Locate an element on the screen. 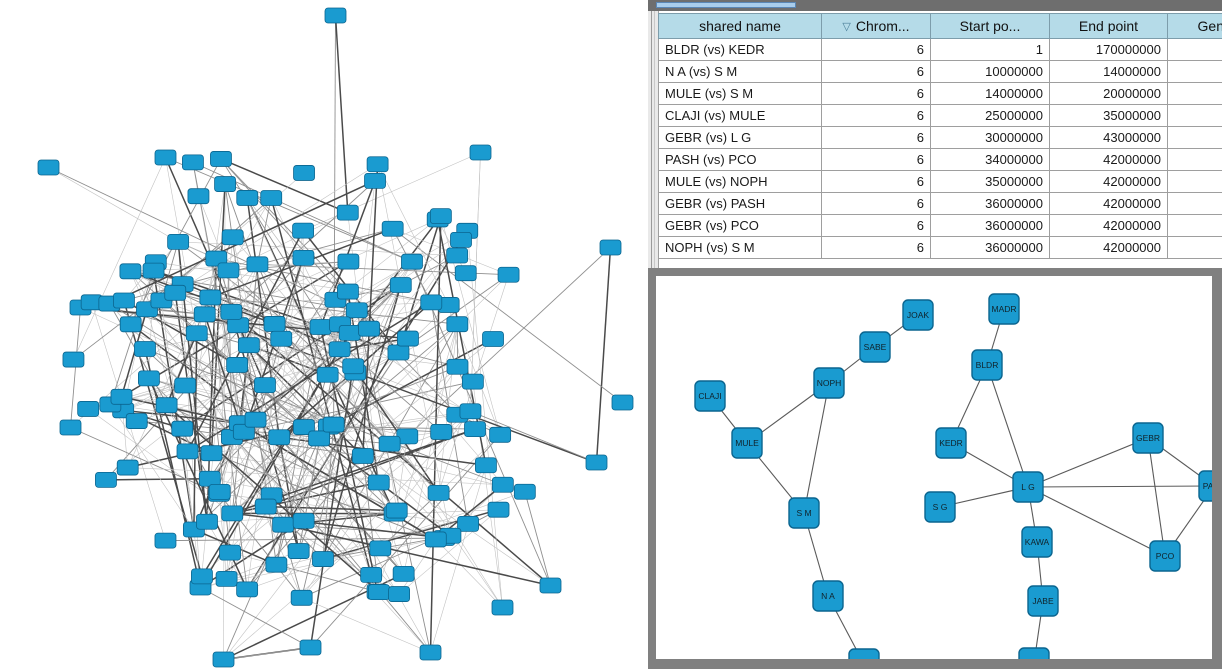 Image resolution: width=1222 pixels, height=669 pixels. column-header-shared-name: shared name is located at coordinates (740, 26).